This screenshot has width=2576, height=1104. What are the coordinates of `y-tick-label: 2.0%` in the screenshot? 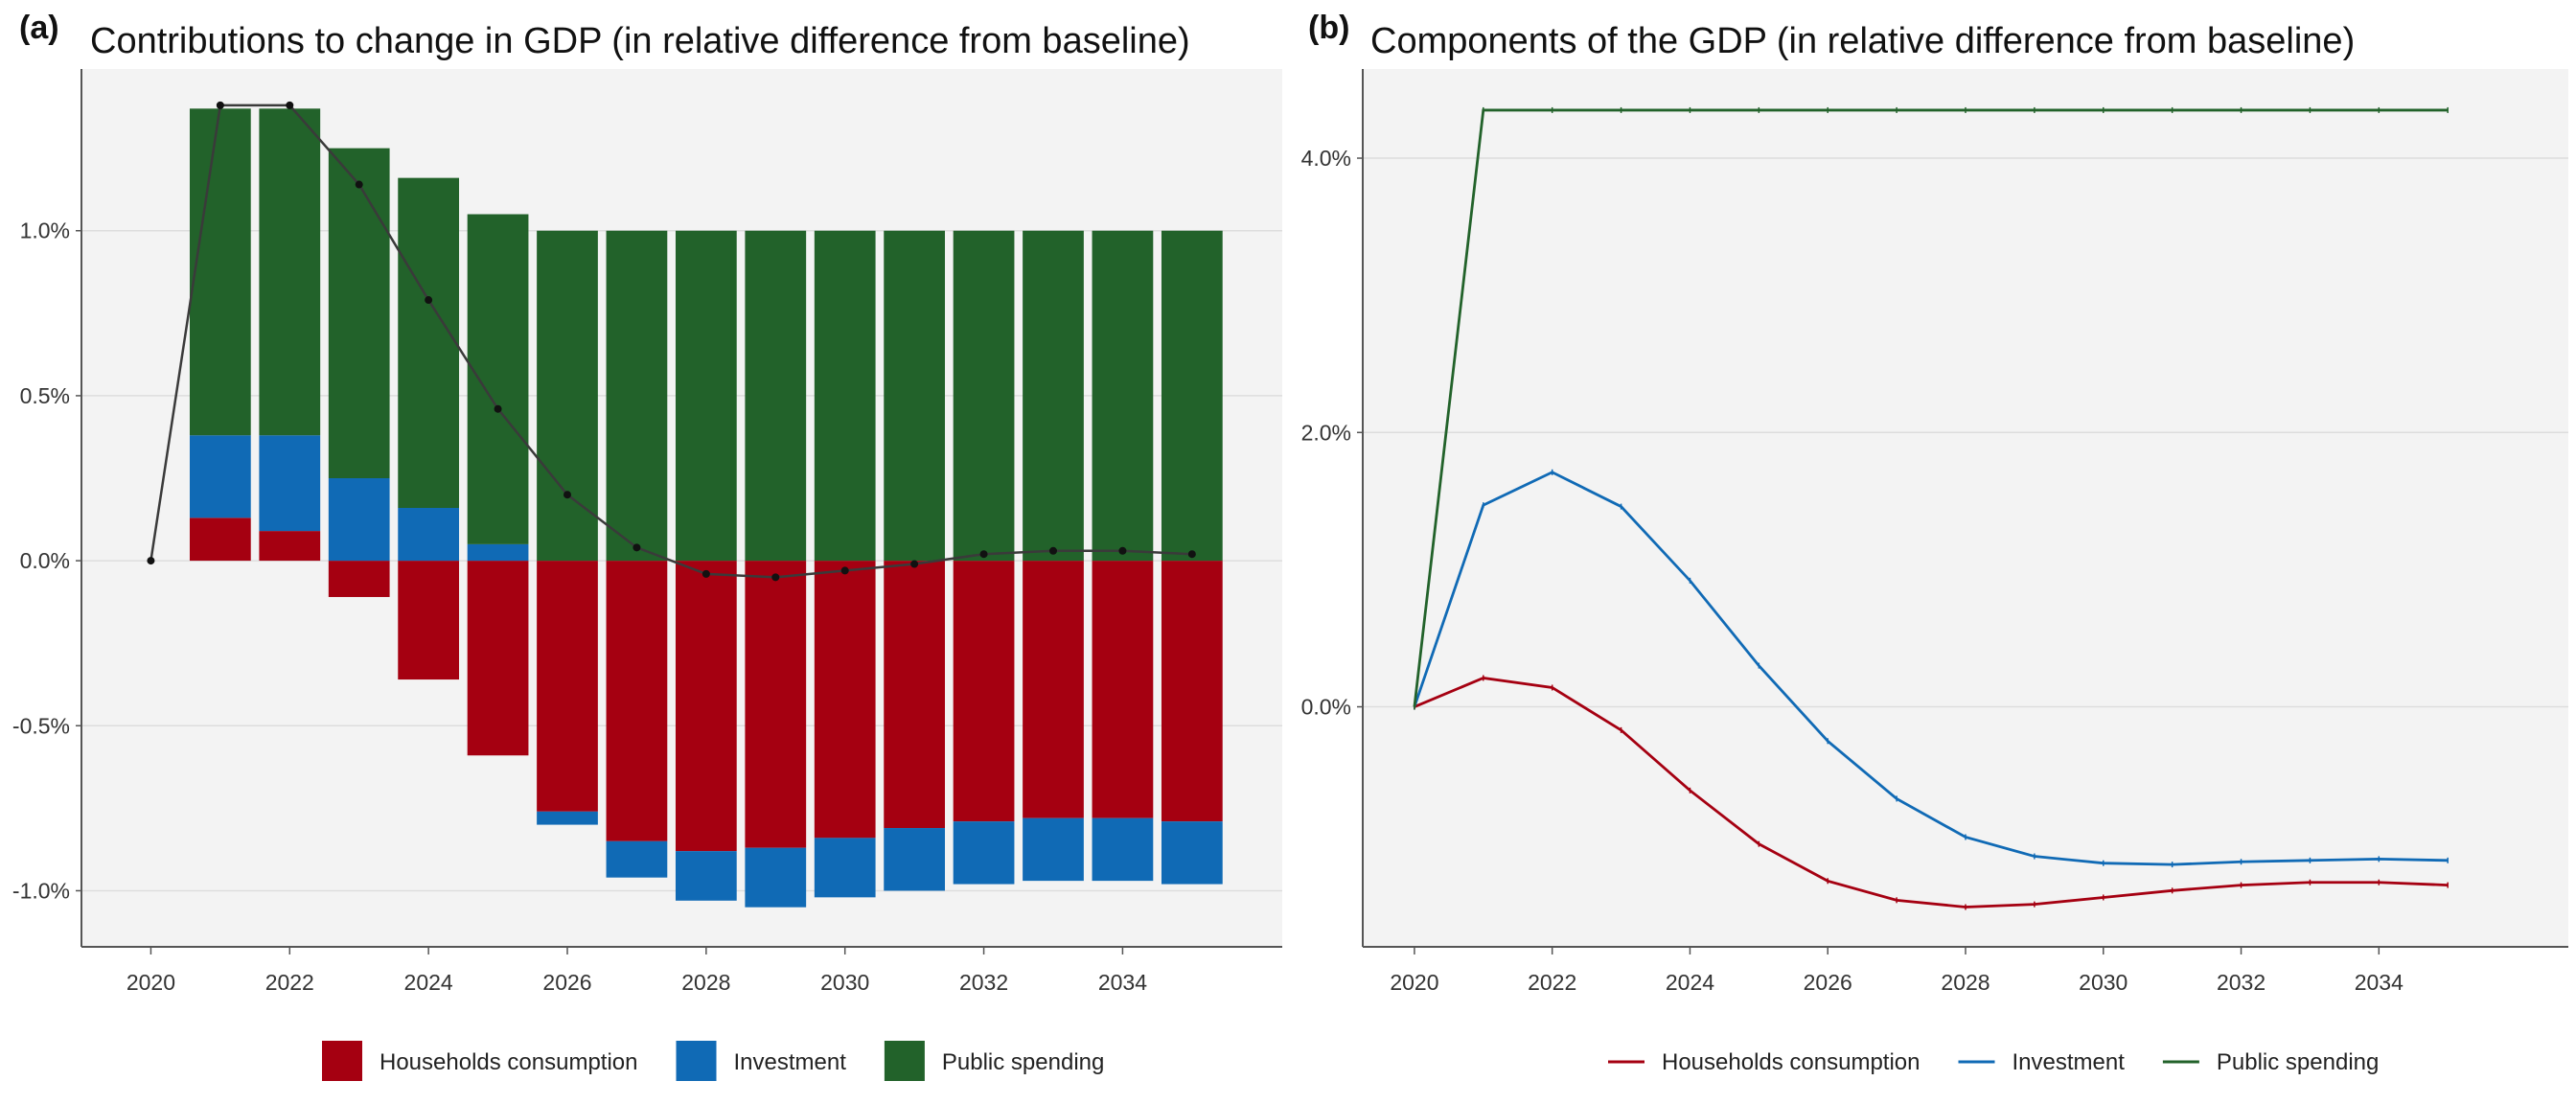 It's located at (1326, 432).